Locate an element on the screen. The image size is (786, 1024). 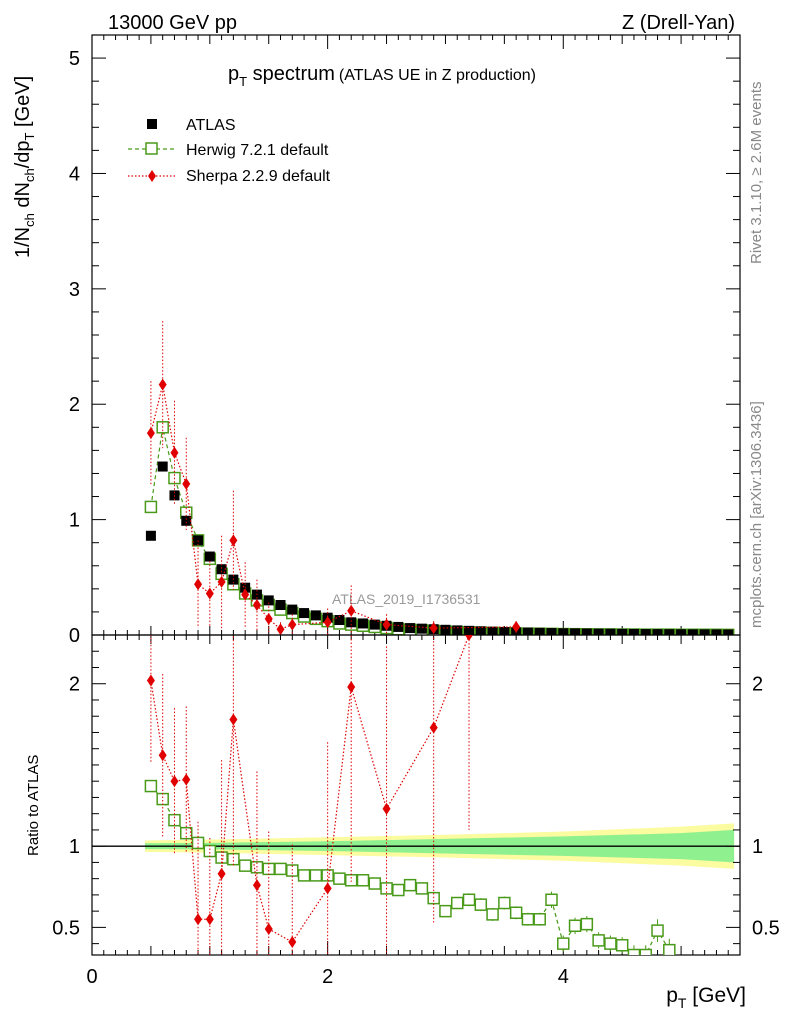
ratio-y-tick-label: 0.5 is located at coordinates (66, 928).